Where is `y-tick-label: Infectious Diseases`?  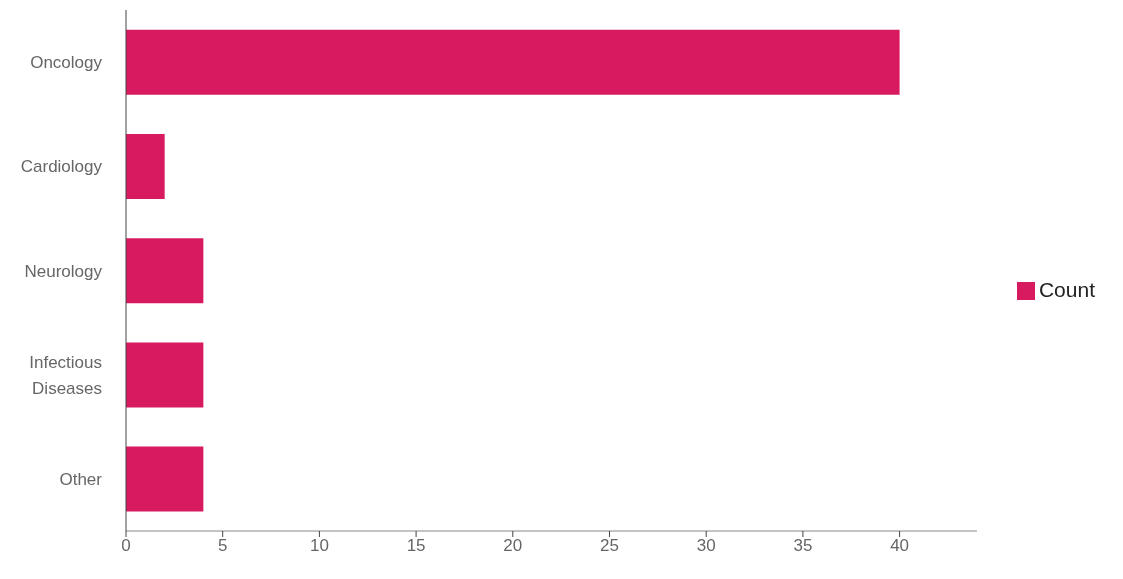 y-tick-label: Infectious Diseases is located at coordinates (65, 375).